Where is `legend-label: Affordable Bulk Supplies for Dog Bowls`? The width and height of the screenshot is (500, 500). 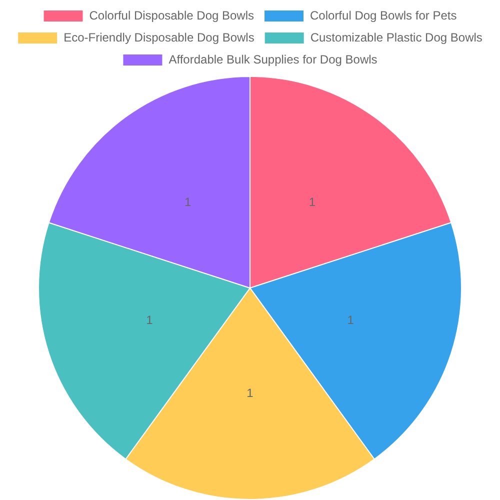
legend-label: Affordable Bulk Supplies for Dog Bowls is located at coordinates (273, 59).